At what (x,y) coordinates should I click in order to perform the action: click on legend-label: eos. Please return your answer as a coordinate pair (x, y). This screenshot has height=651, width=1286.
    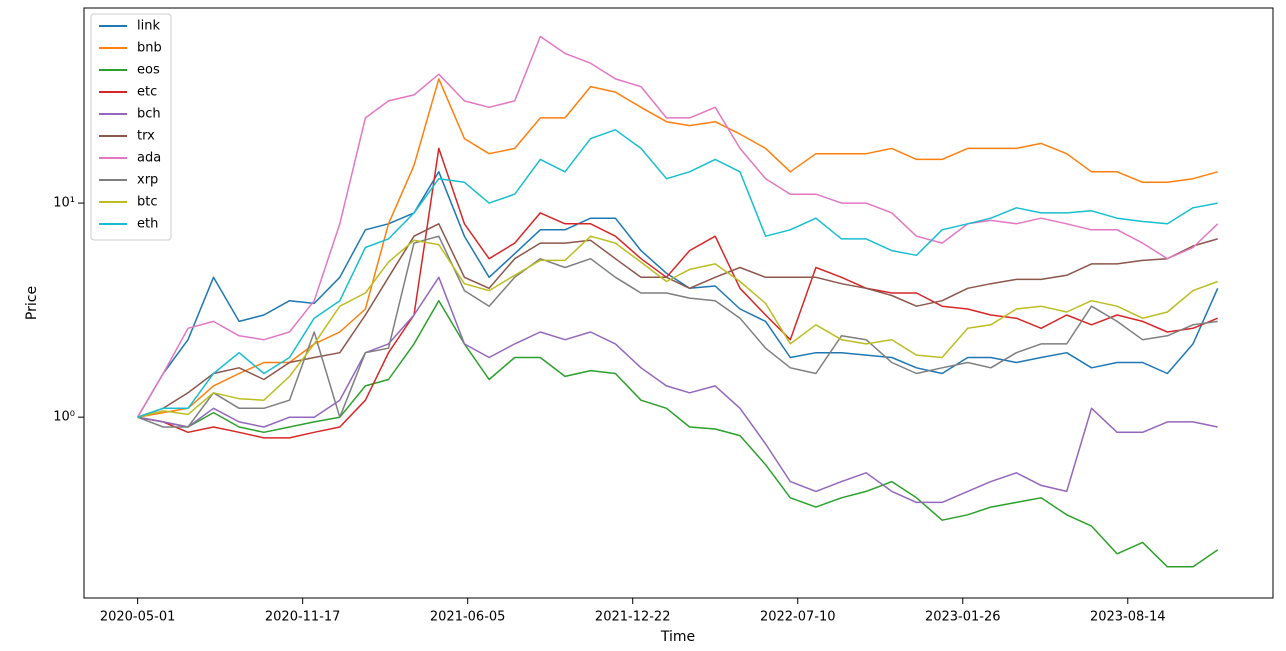
    Looking at the image, I should click on (148, 70).